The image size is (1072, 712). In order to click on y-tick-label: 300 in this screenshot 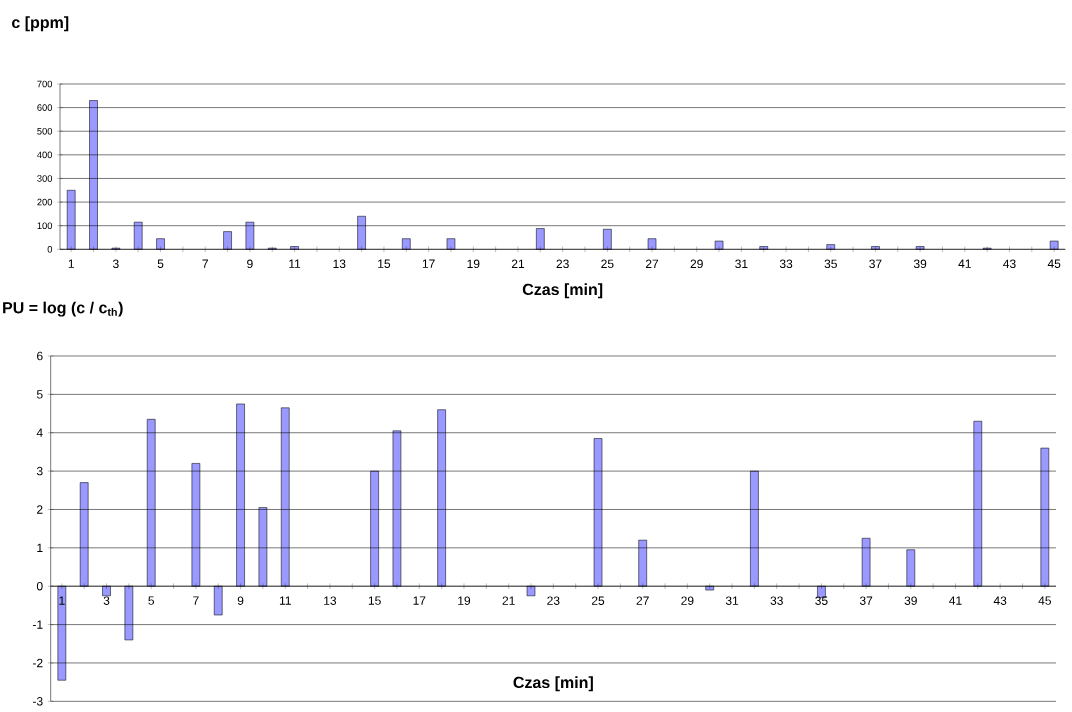, I will do `click(45, 178)`.